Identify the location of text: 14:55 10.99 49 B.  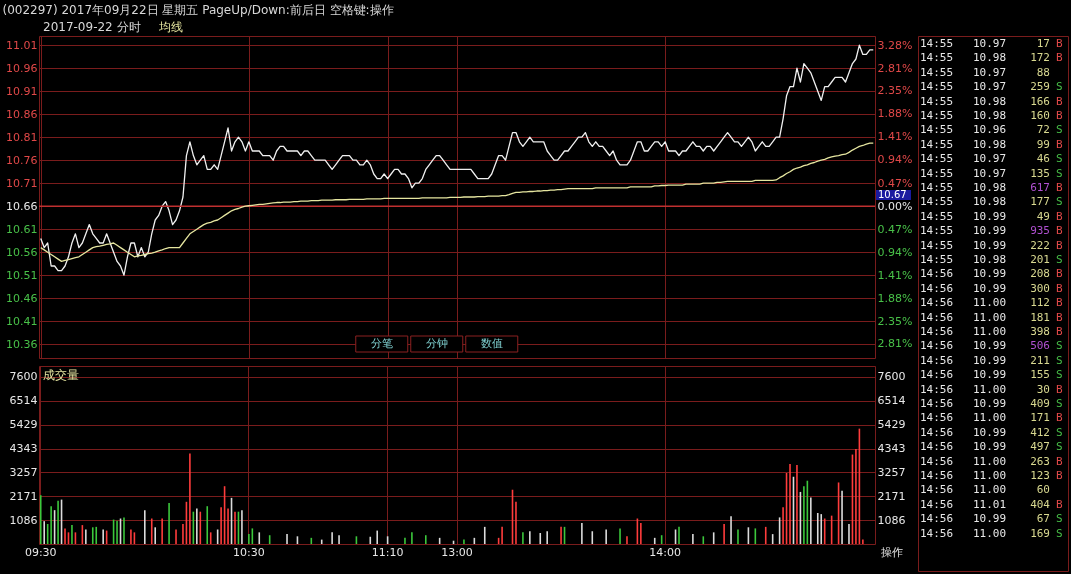
(991, 216).